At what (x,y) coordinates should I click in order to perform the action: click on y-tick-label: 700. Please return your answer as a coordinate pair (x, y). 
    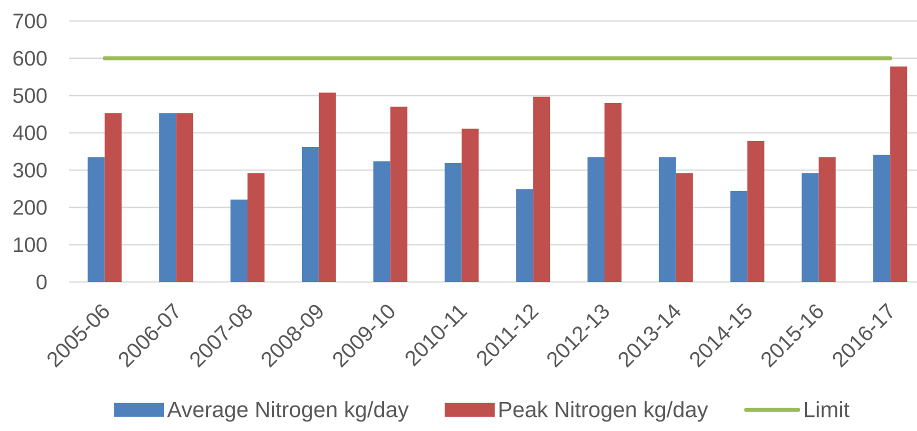
    Looking at the image, I should click on (30, 21).